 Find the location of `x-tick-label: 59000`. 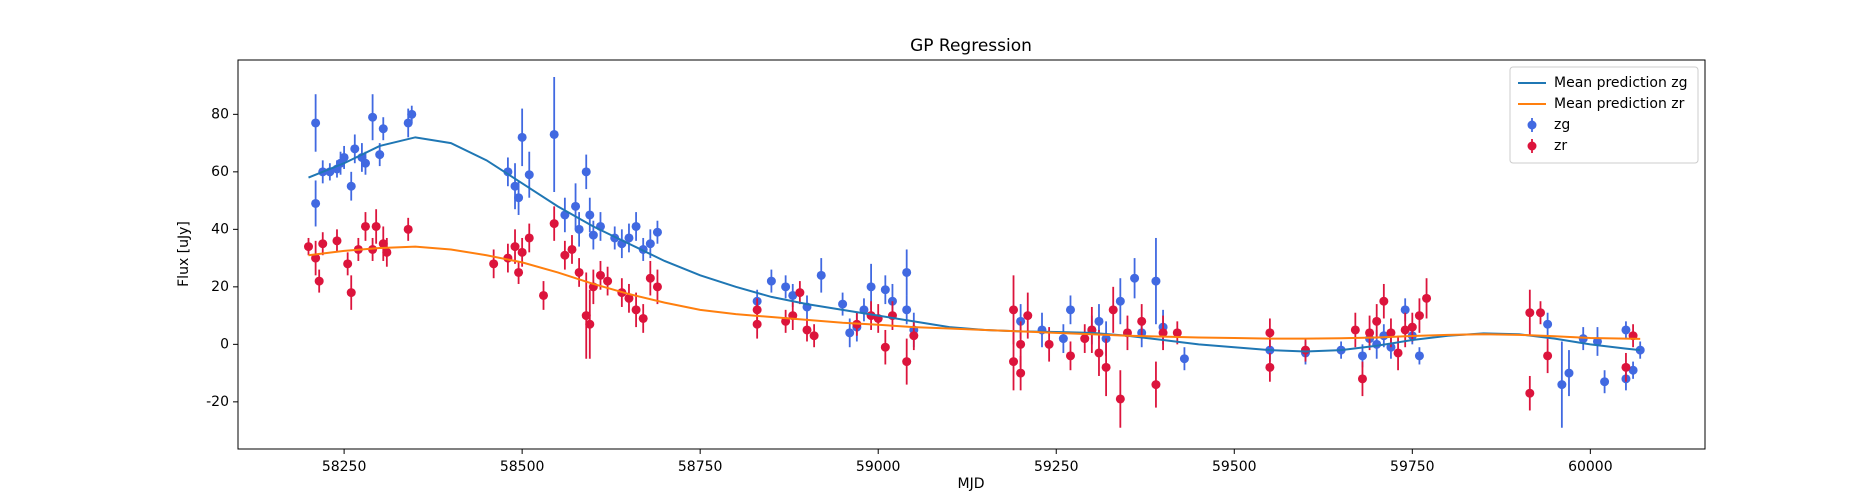

x-tick-label: 59000 is located at coordinates (878, 467).